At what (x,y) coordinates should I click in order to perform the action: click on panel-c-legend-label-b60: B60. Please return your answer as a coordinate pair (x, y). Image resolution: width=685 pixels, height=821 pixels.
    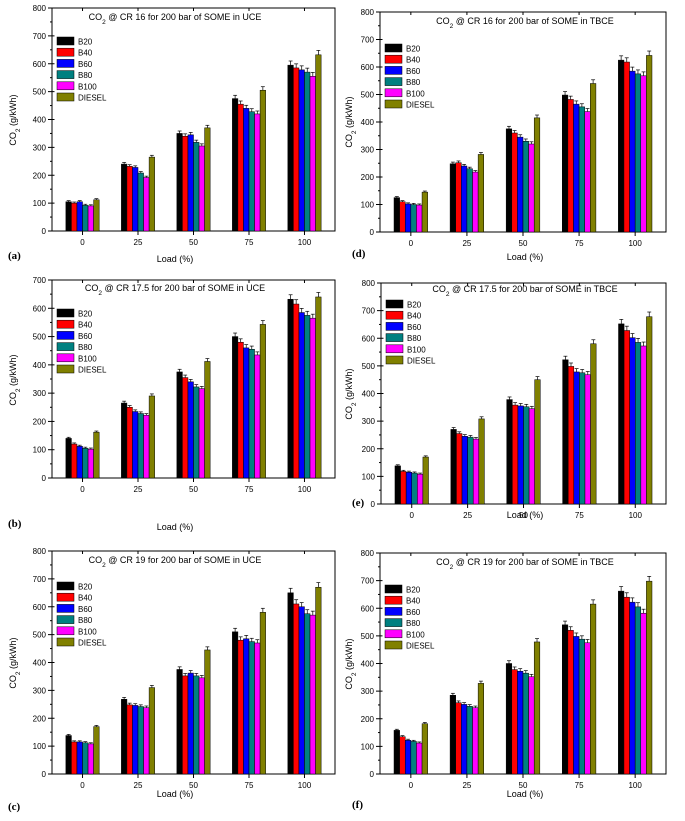
    Looking at the image, I should click on (85, 609).